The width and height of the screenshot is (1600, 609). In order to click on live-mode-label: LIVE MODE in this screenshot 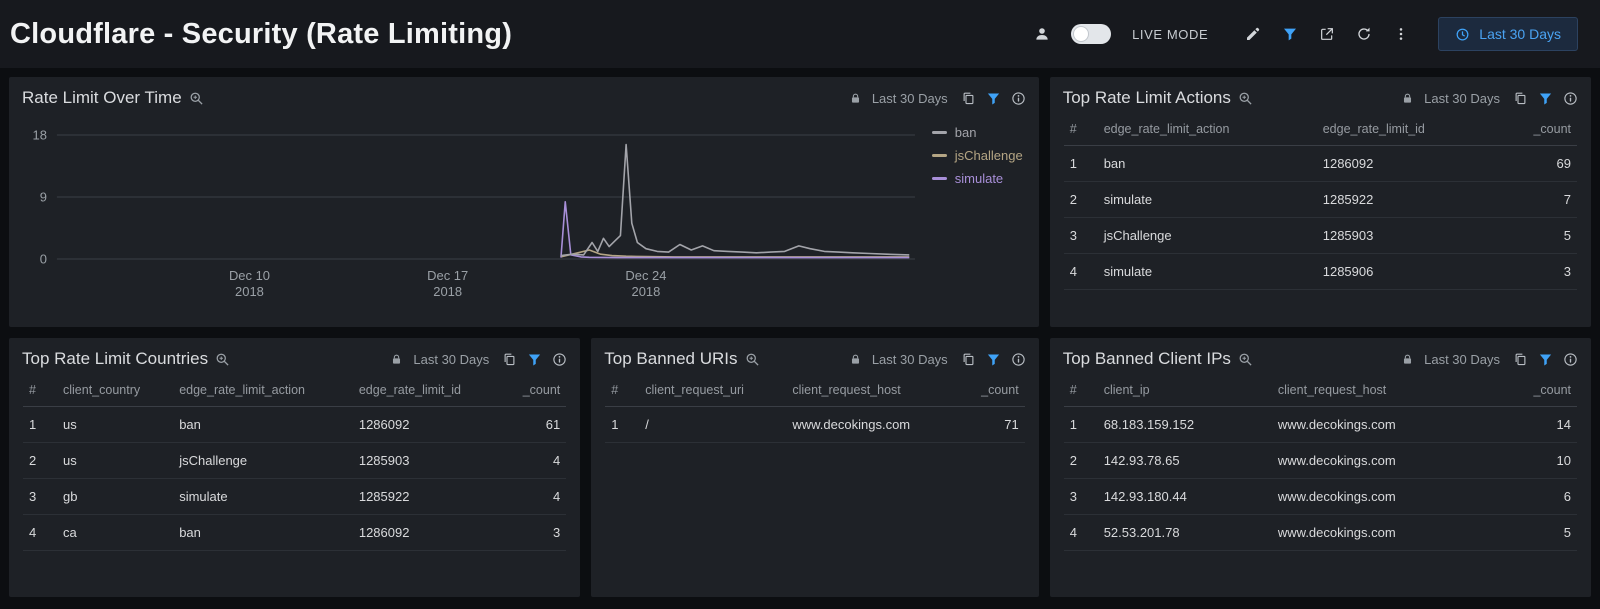, I will do `click(1170, 34)`.